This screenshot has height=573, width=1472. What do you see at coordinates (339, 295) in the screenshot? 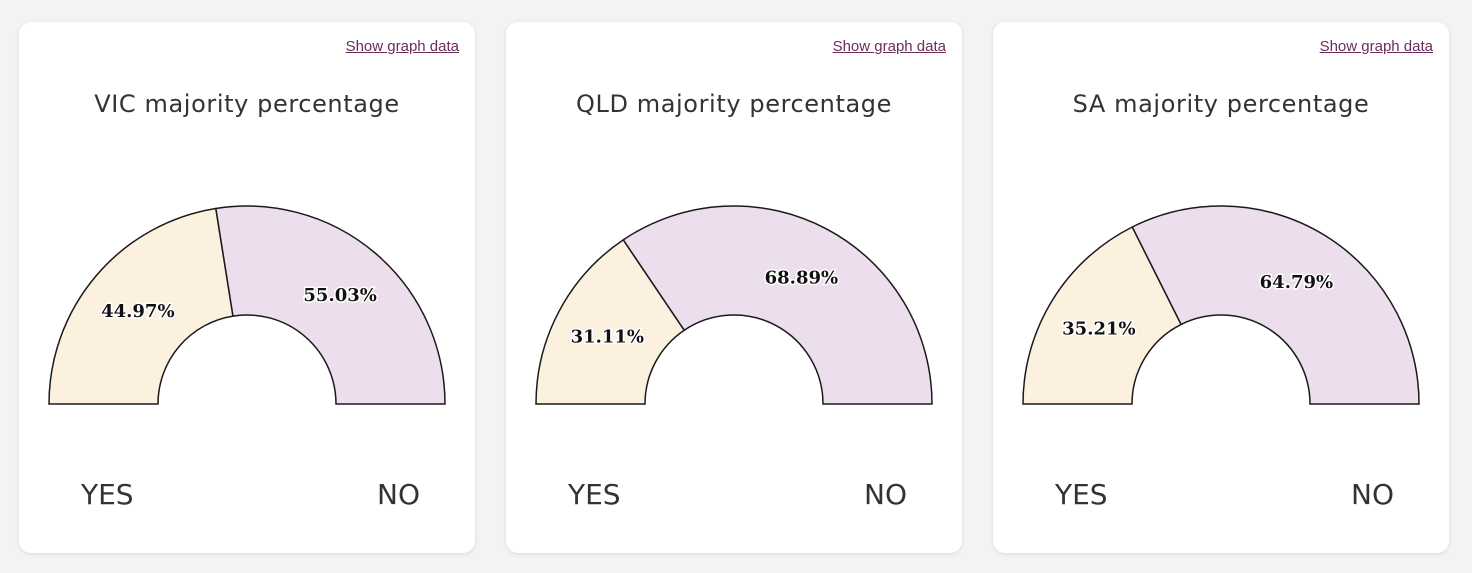
I see `no-percentage-label: 55.03%` at bounding box center [339, 295].